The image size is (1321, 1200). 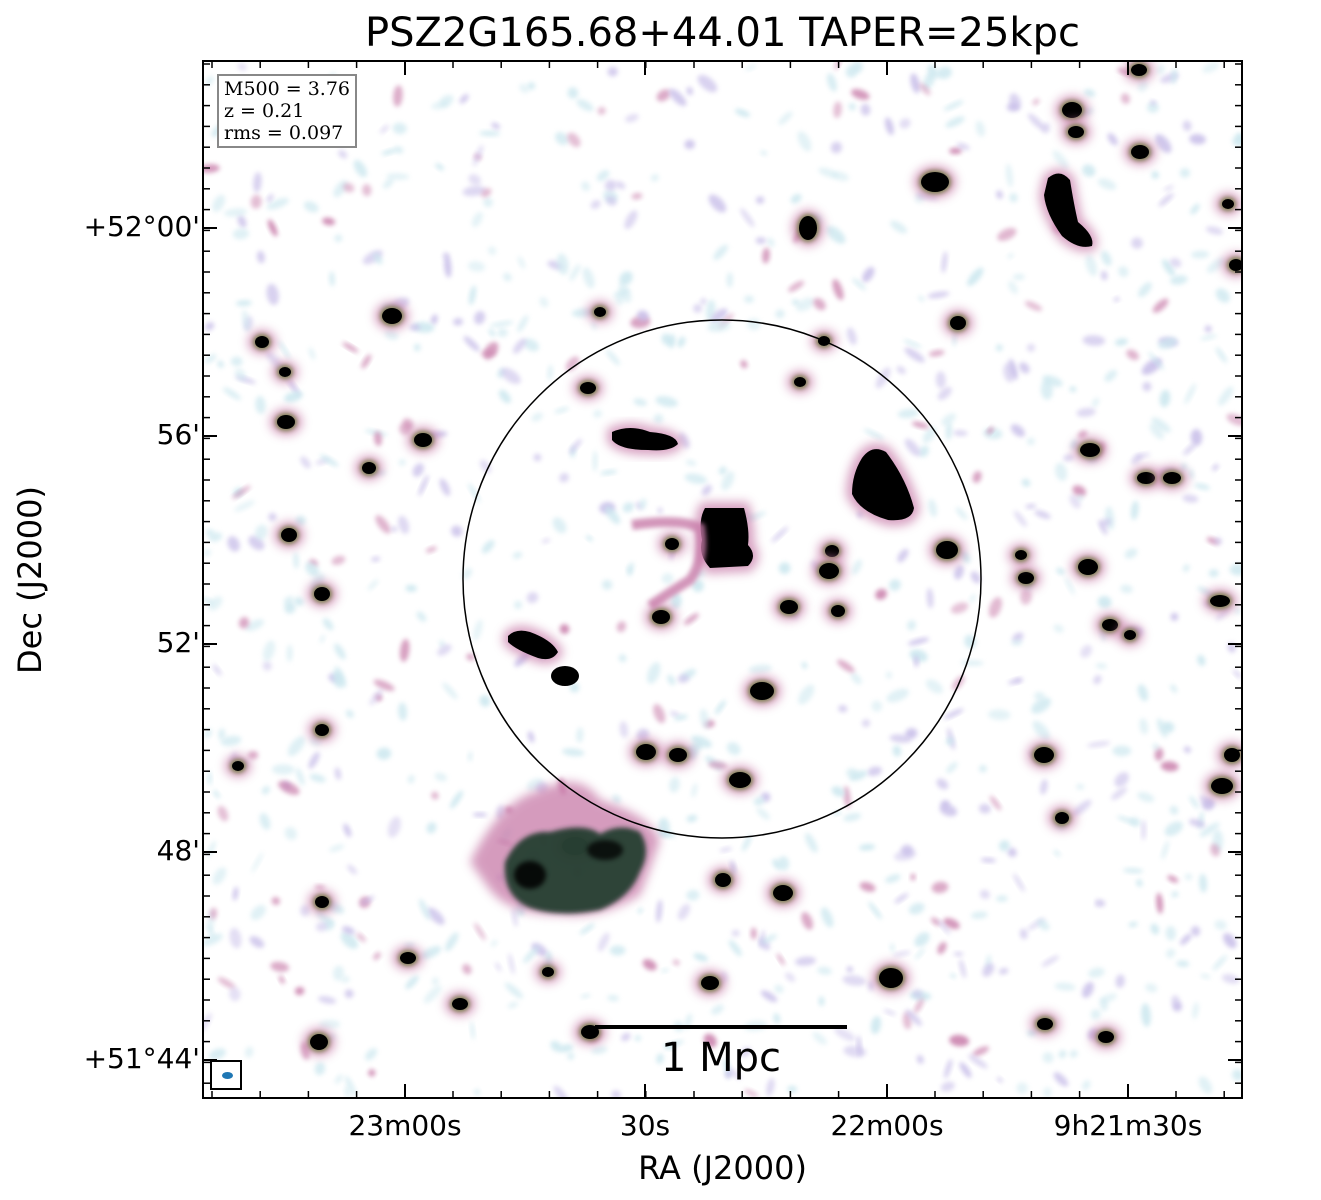 I want to click on ytick-label: +51°44', so click(x=141, y=1058).